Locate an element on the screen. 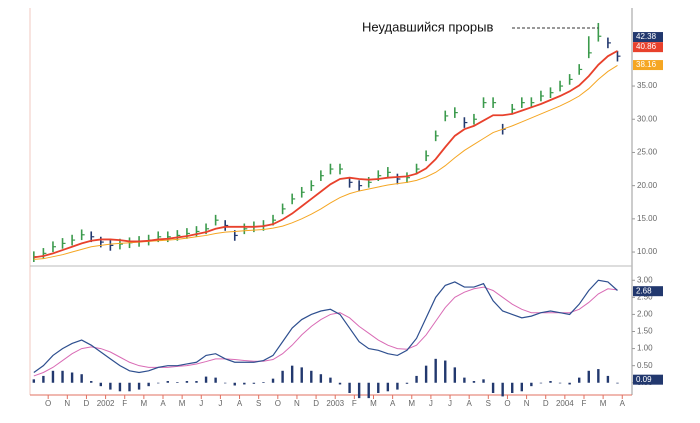 Image resolution: width=700 pixels, height=423 pixels. value-marker-label: 0.09 is located at coordinates (644, 379).